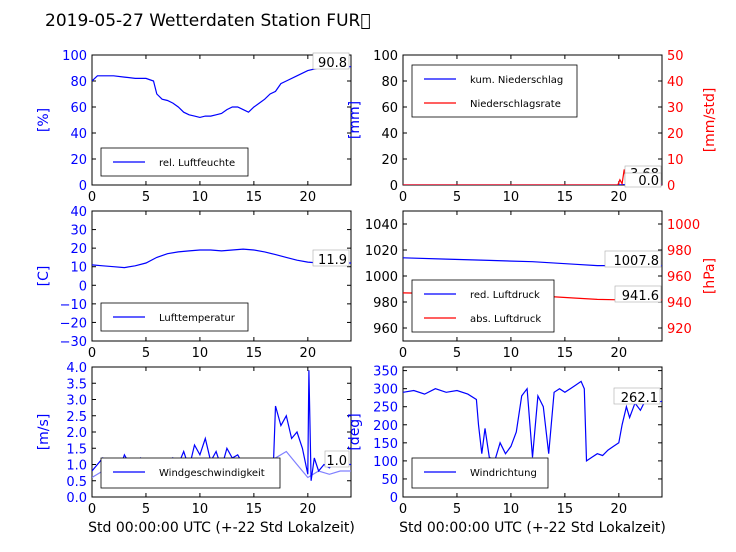 This screenshot has width=736, height=552. What do you see at coordinates (44, 276) in the screenshot?
I see `y-axis-label: [C]` at bounding box center [44, 276].